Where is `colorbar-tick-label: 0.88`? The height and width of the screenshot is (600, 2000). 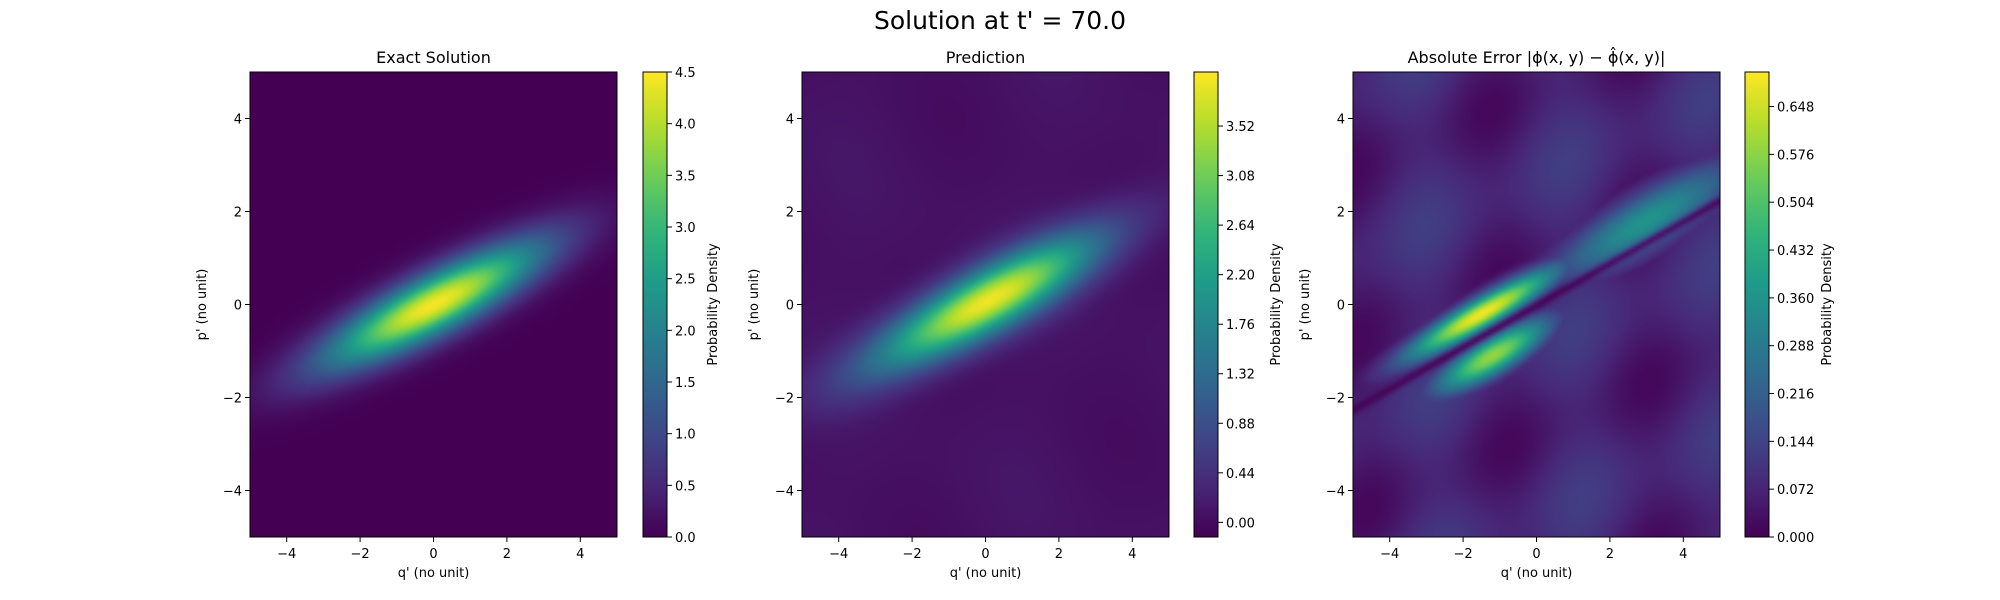 colorbar-tick-label: 0.88 is located at coordinates (1240, 424).